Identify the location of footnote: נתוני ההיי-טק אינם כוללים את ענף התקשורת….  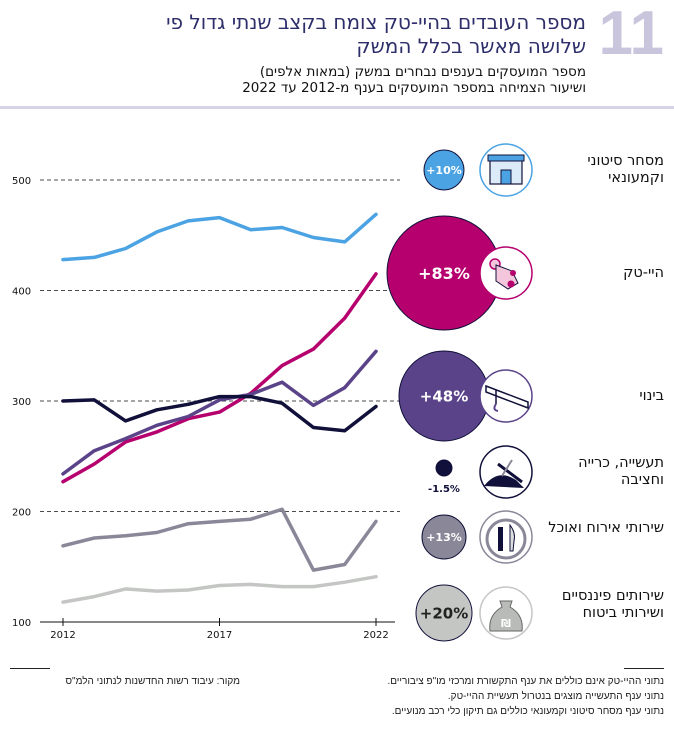
(525, 681).